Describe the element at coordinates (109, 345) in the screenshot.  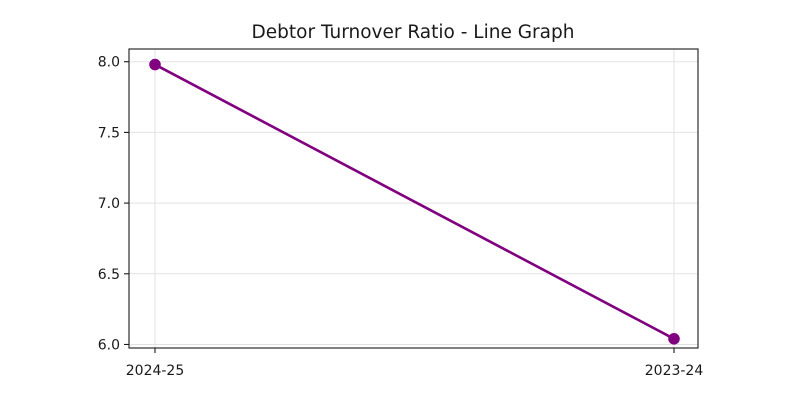
I see `y-tick-label: 6.0` at that location.